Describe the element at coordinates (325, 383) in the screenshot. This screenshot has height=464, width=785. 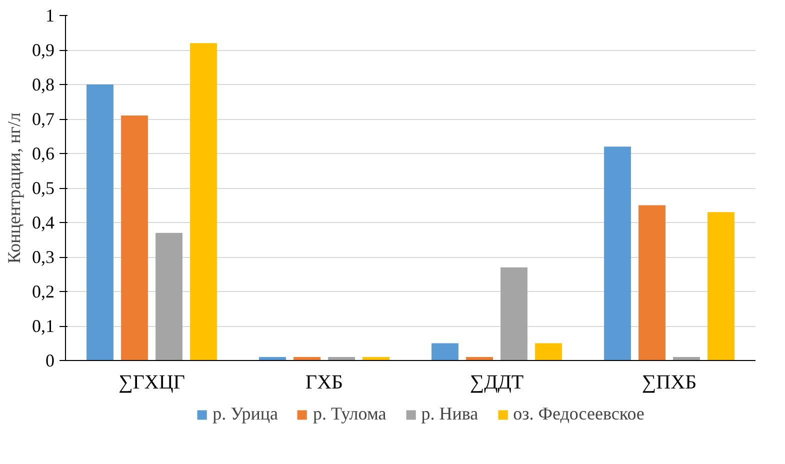
I see `x-tick-label: ГХБ` at that location.